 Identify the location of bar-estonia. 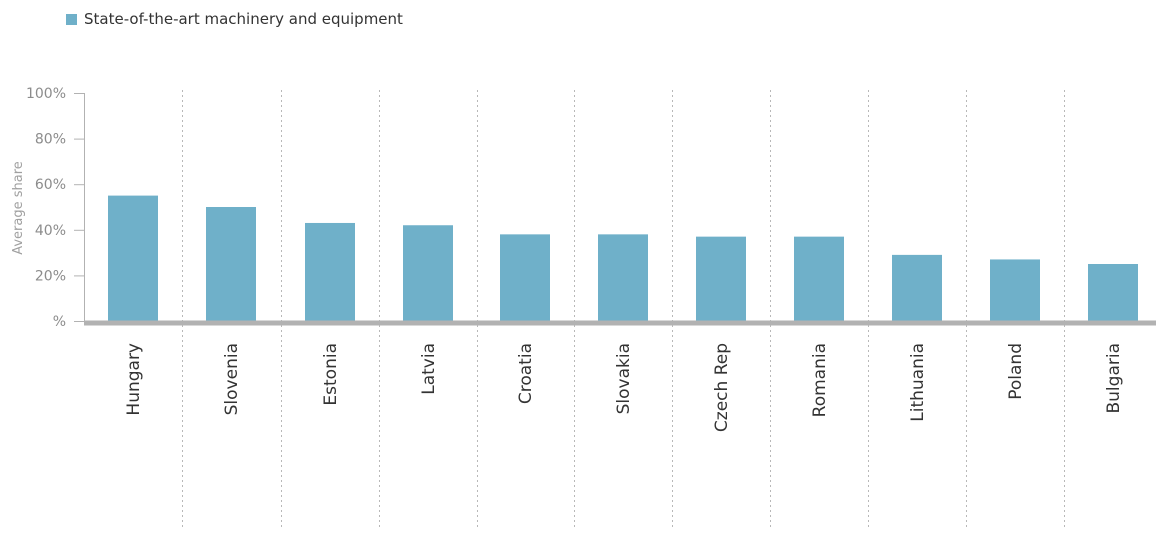
(330, 271).